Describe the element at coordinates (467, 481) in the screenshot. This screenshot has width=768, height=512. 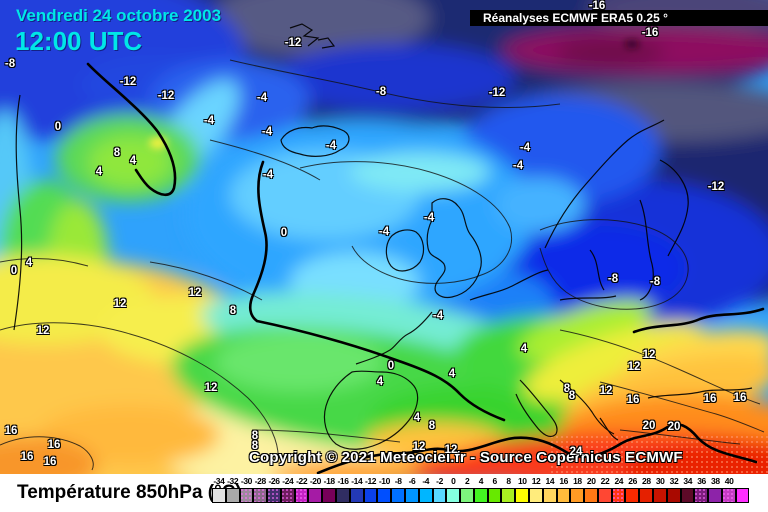
I see `legend-tick: 2` at that location.